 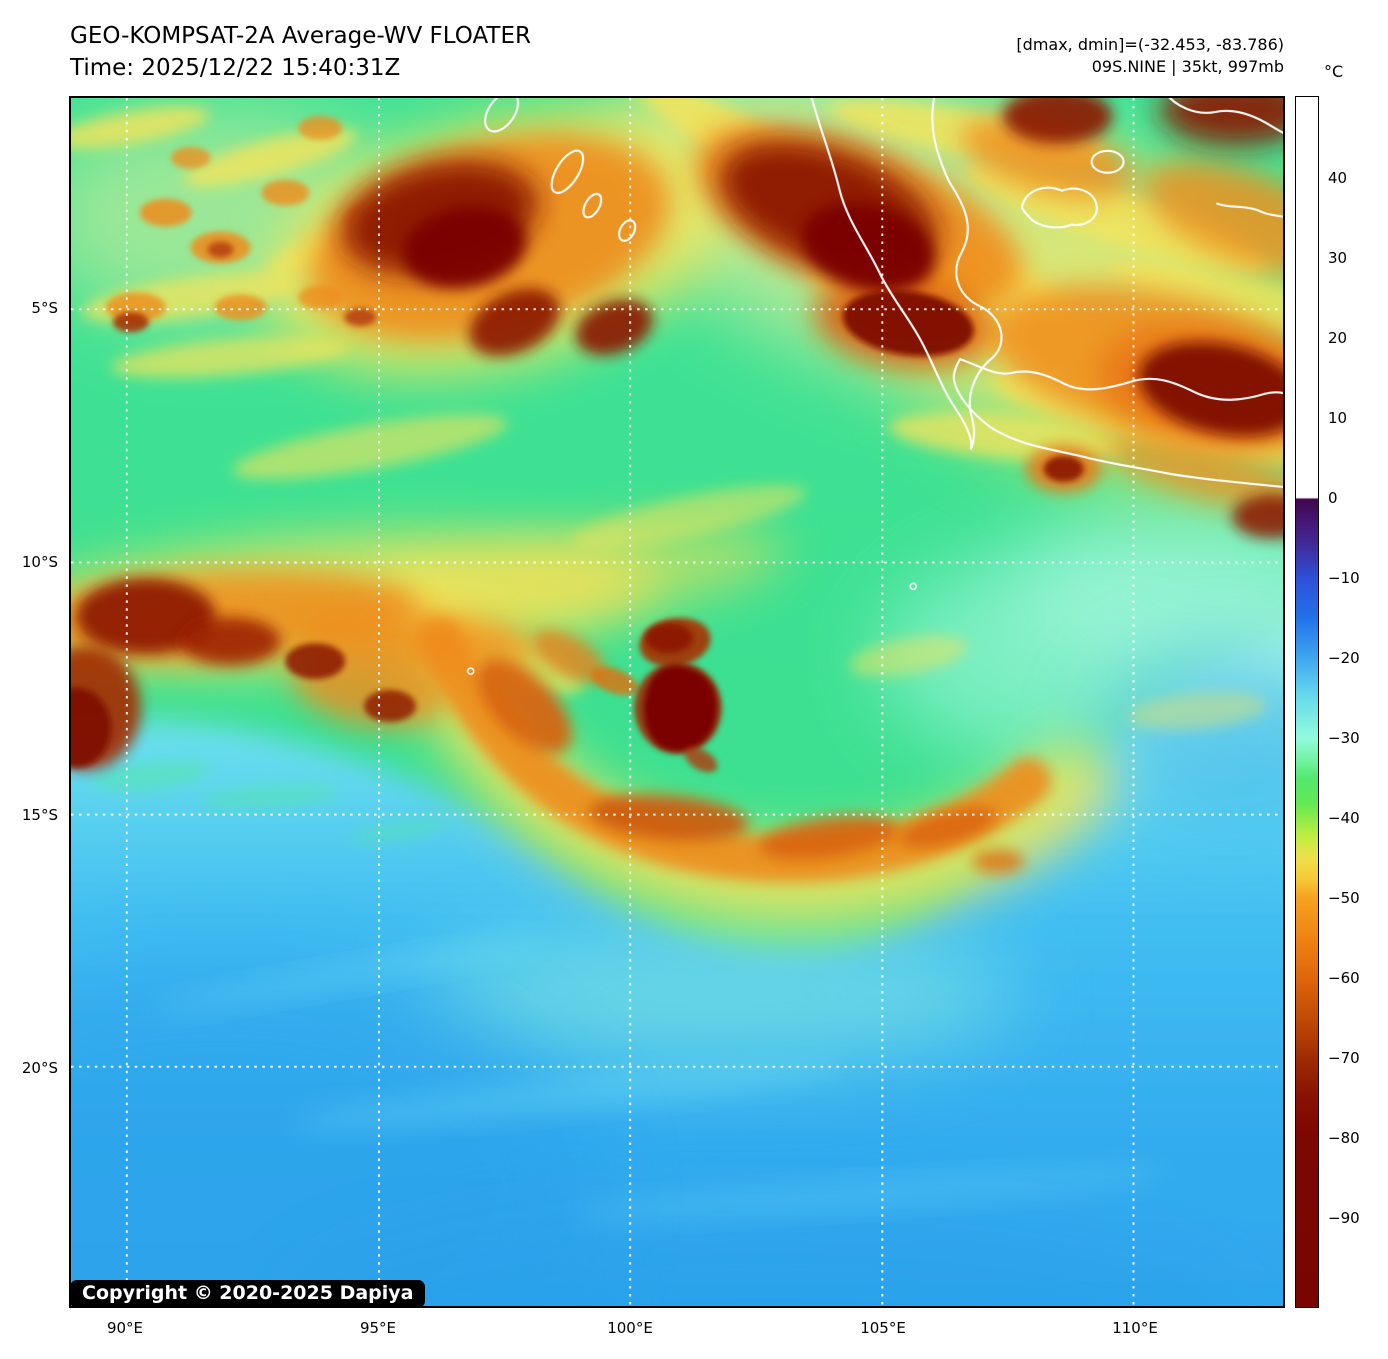 I want to click on lon-axis-label: 90°E, so click(x=125, y=1328).